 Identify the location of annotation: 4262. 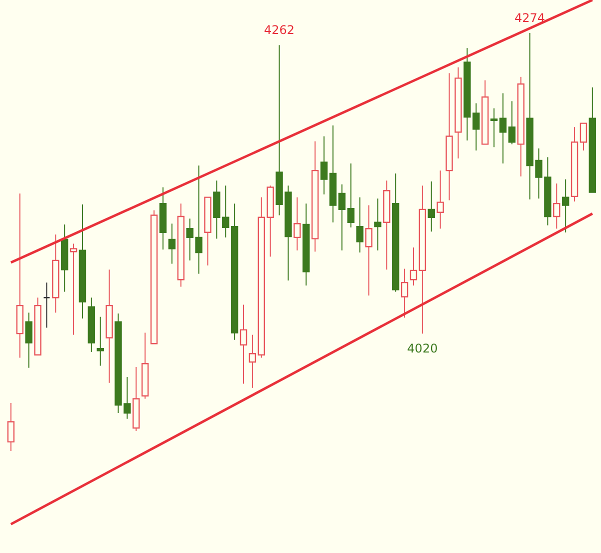
(279, 30).